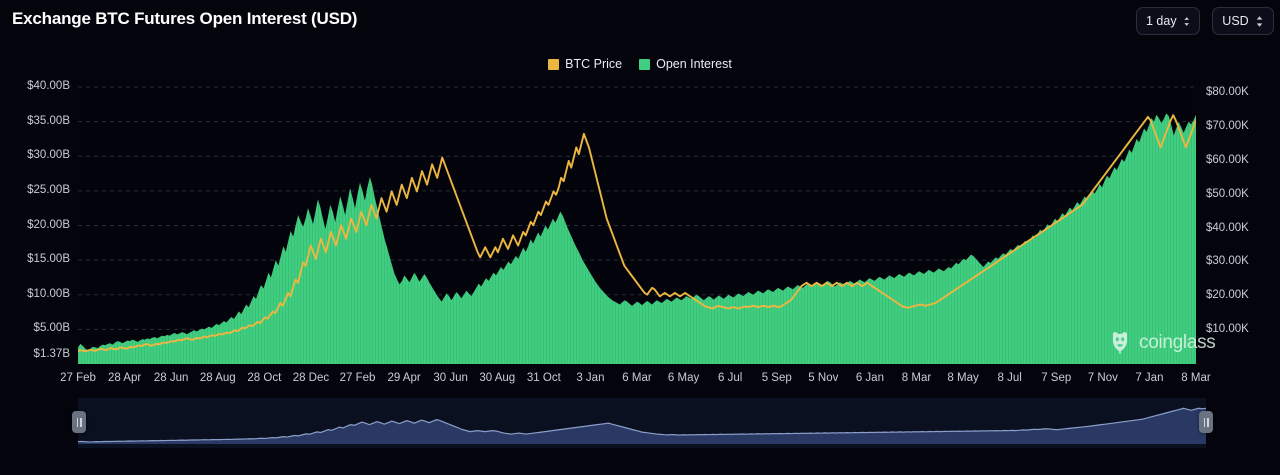 The width and height of the screenshot is (1280, 475). I want to click on x-axis-tick: 30 Jun, so click(450, 378).